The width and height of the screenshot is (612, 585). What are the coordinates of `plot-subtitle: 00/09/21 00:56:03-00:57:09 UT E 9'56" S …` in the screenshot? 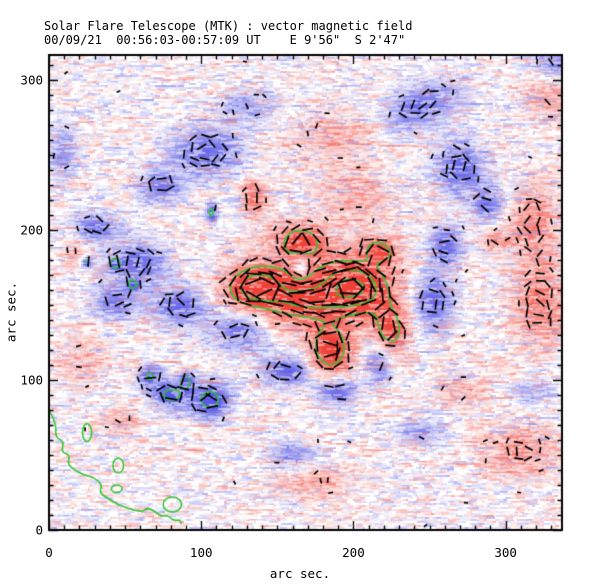 It's located at (225, 40).